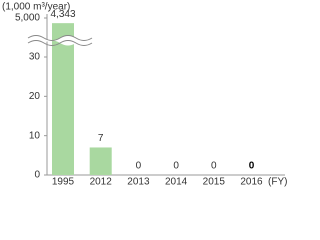  Describe the element at coordinates (277, 182) in the screenshot. I see `x-axis-label: (FY)` at that location.